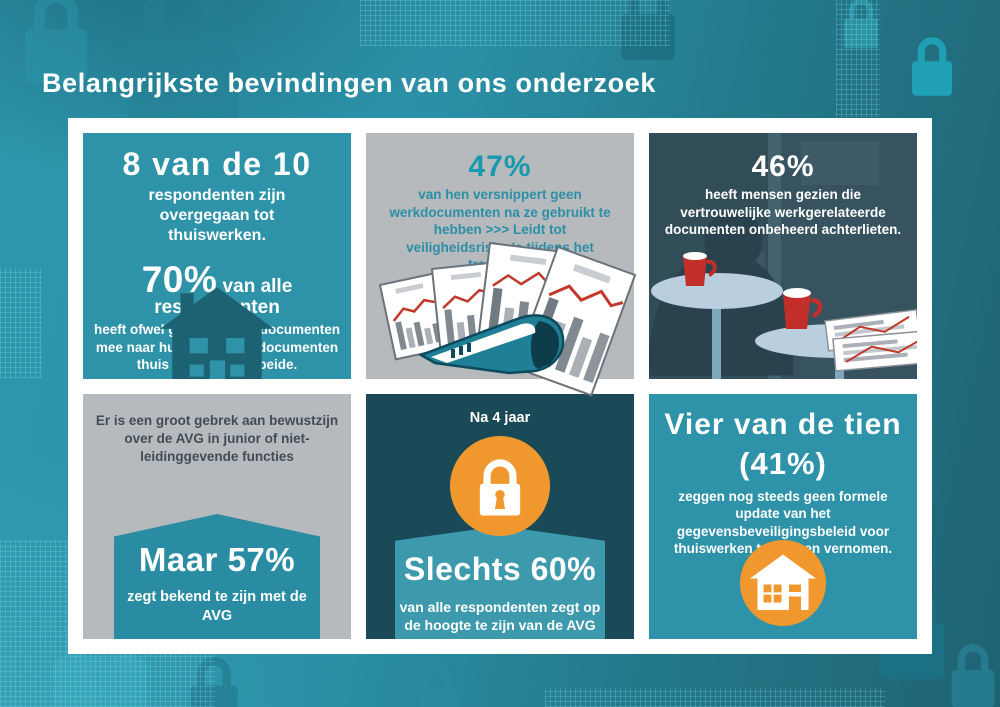 This screenshot has height=707, width=1000. Describe the element at coordinates (500, 166) in the screenshot. I see `stat-47: 47%` at that location.